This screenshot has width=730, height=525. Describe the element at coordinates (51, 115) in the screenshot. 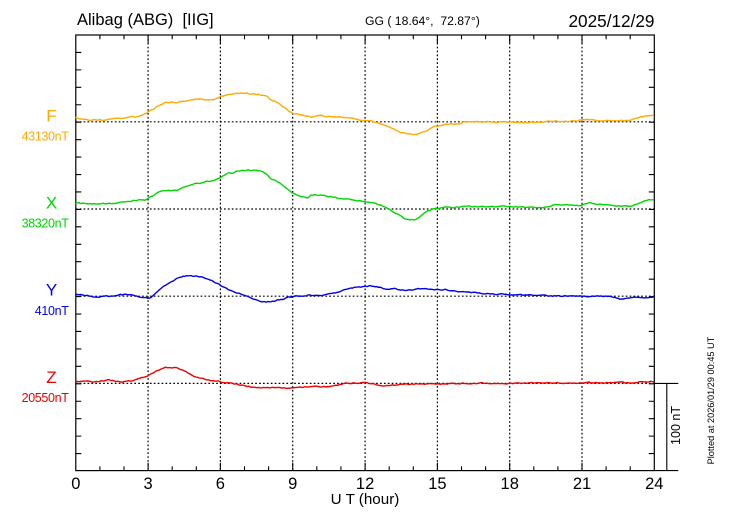

I see `svg-text: F` at that location.